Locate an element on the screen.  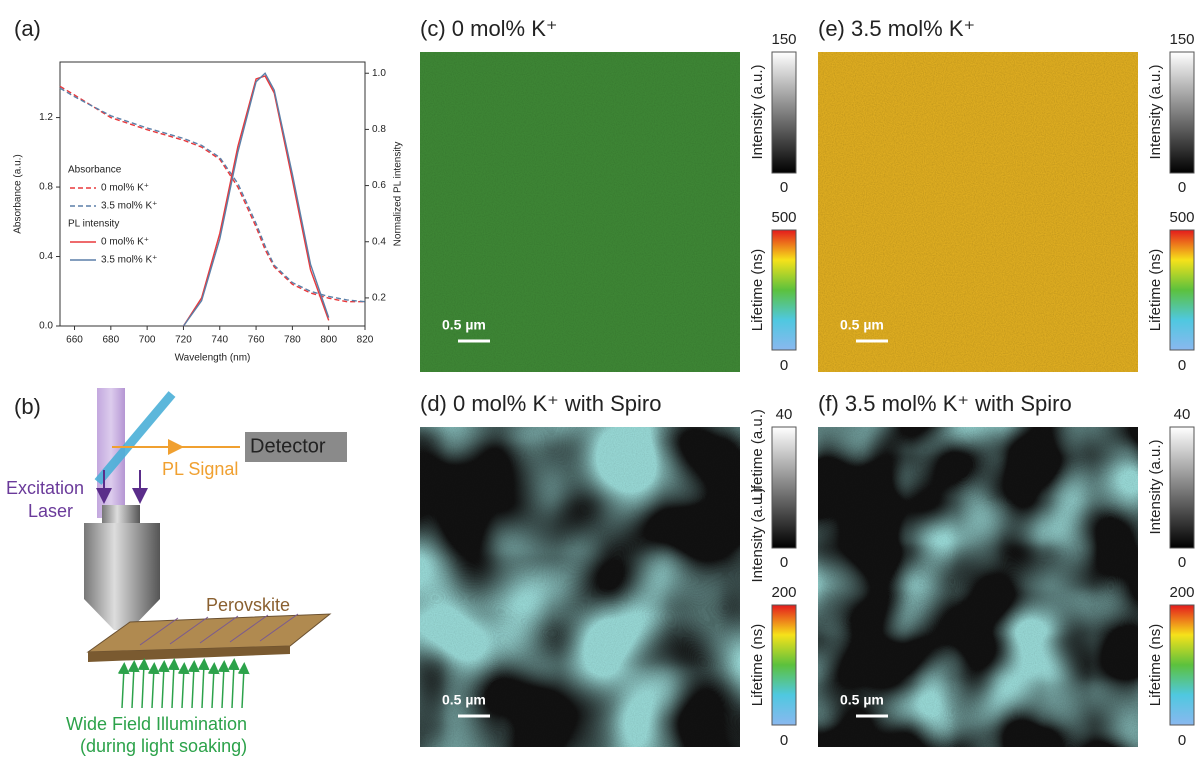
legend-group: PL intensity is located at coordinates (93, 224).